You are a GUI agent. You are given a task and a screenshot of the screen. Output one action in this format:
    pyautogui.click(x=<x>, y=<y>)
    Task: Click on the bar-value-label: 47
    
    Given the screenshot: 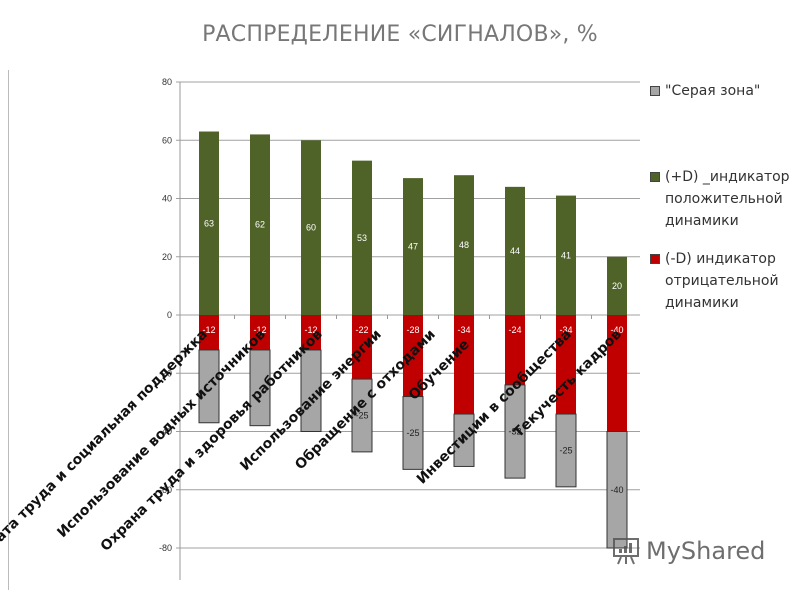 What is the action you would take?
    pyautogui.click(x=413, y=247)
    